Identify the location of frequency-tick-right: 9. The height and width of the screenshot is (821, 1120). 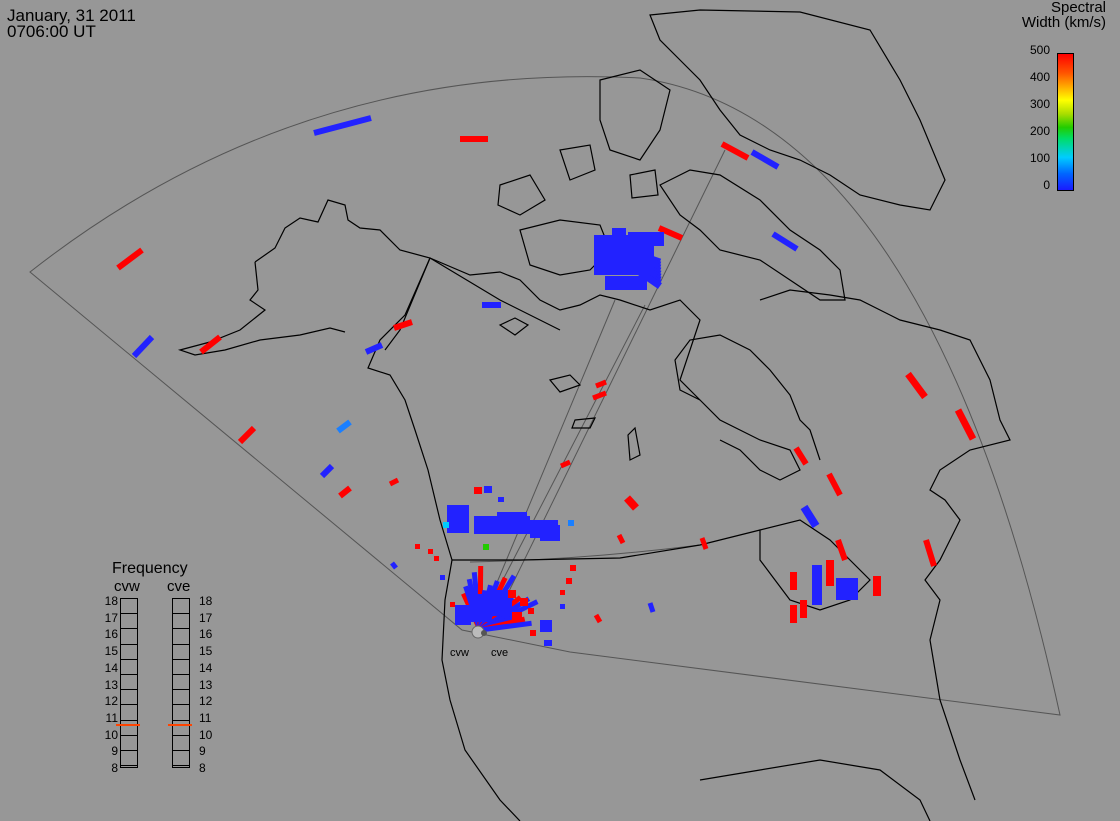
(202, 751).